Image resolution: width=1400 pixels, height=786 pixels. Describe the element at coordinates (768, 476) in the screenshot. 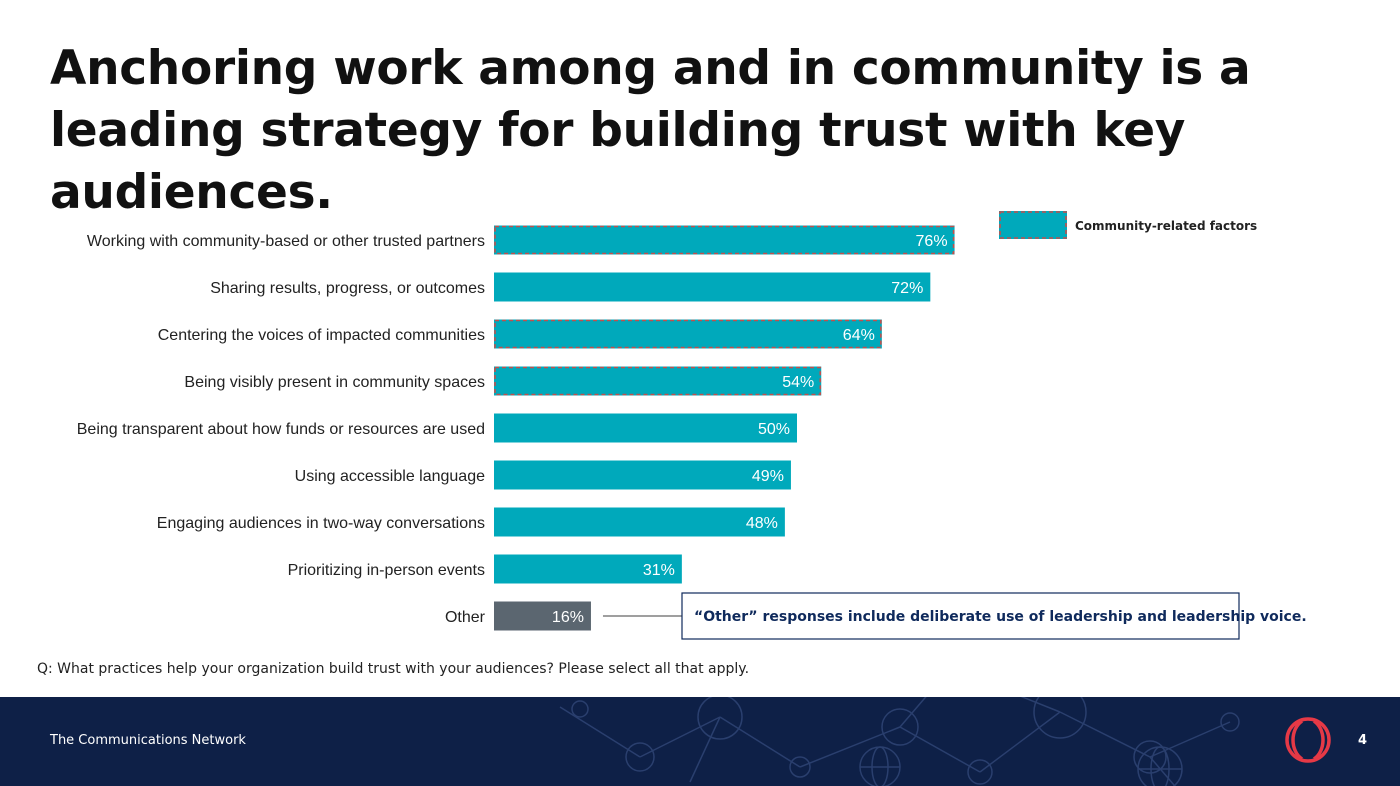

I see `value-label: 49%` at that location.